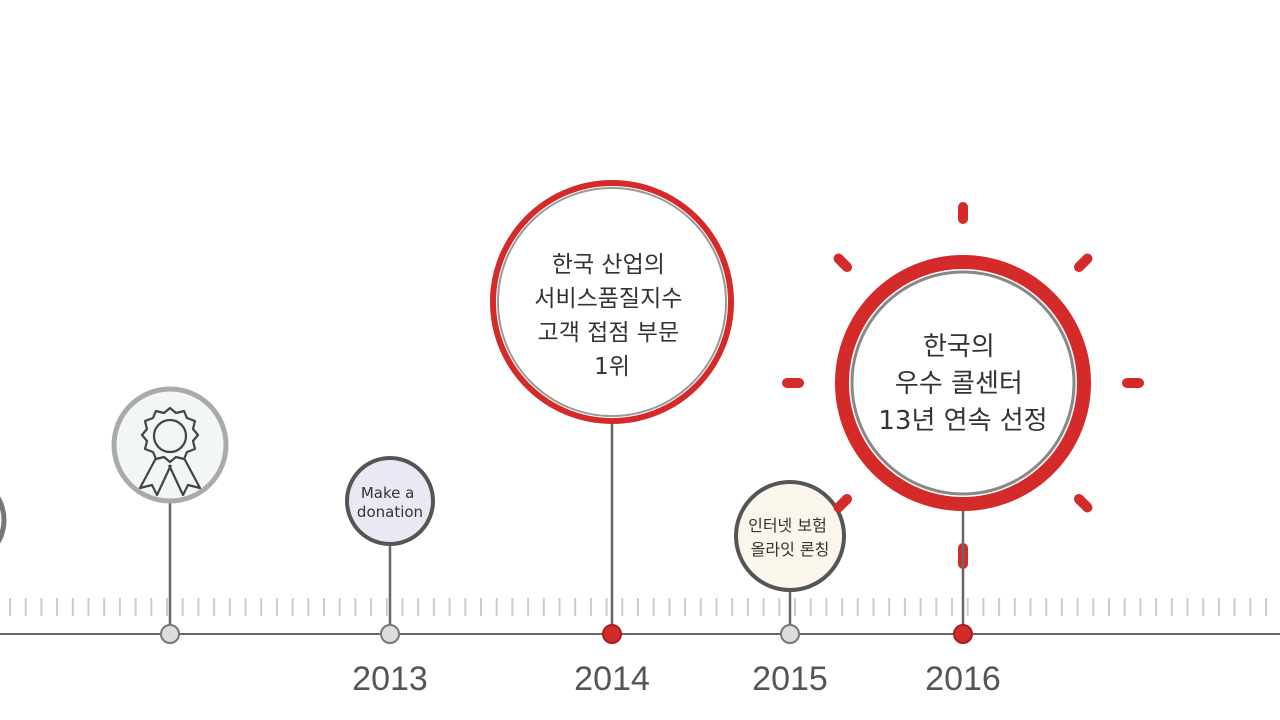 Image resolution: width=1280 pixels, height=720 pixels. What do you see at coordinates (608, 299) in the screenshot?
I see `label-line: 서비스품질지수` at bounding box center [608, 299].